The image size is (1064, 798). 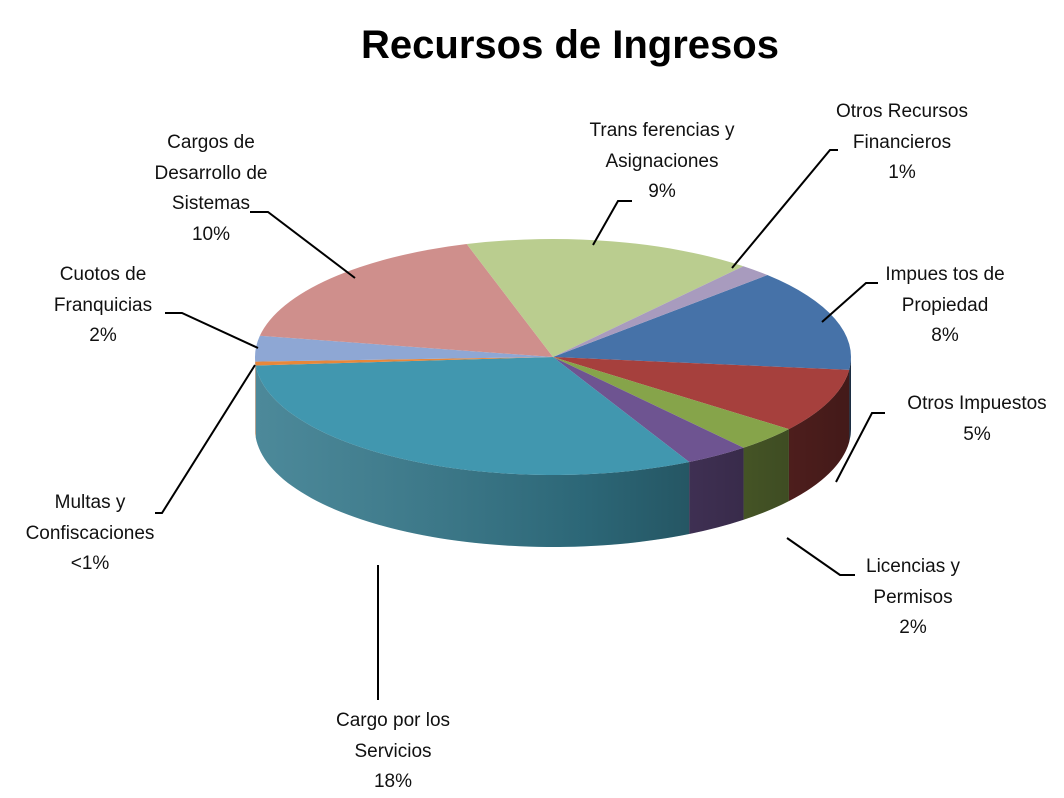 I want to click on category-label: Impues tos de Propiedad, so click(x=945, y=290).